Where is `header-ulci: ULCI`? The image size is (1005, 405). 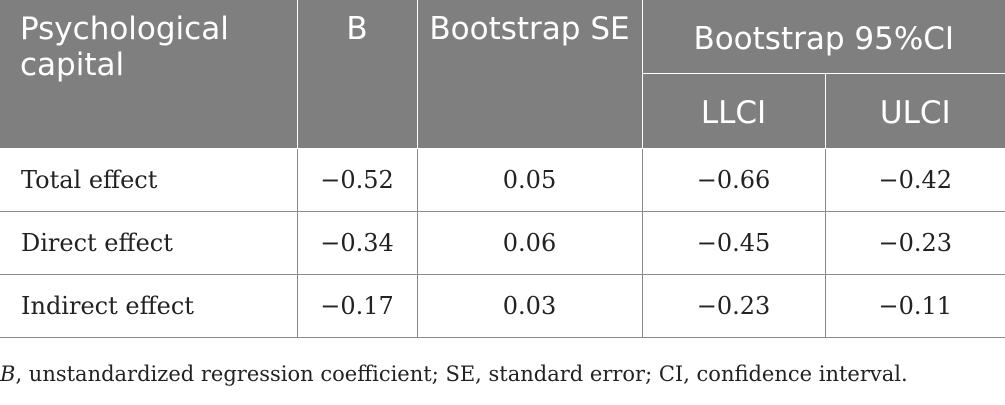
header-ulci: ULCI is located at coordinates (914, 111).